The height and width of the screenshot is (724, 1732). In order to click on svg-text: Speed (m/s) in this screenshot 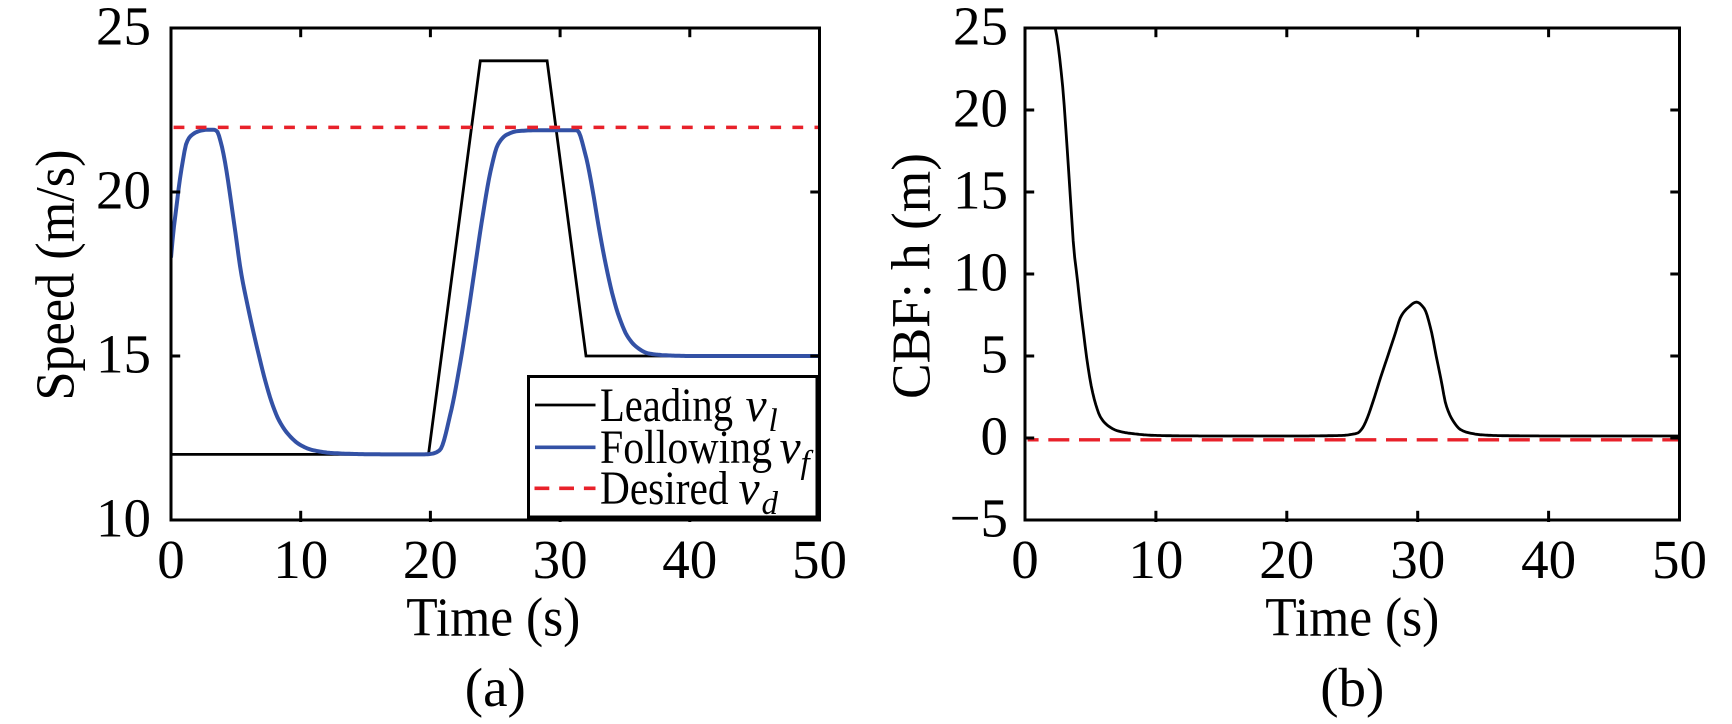, I will do `click(55, 275)`.